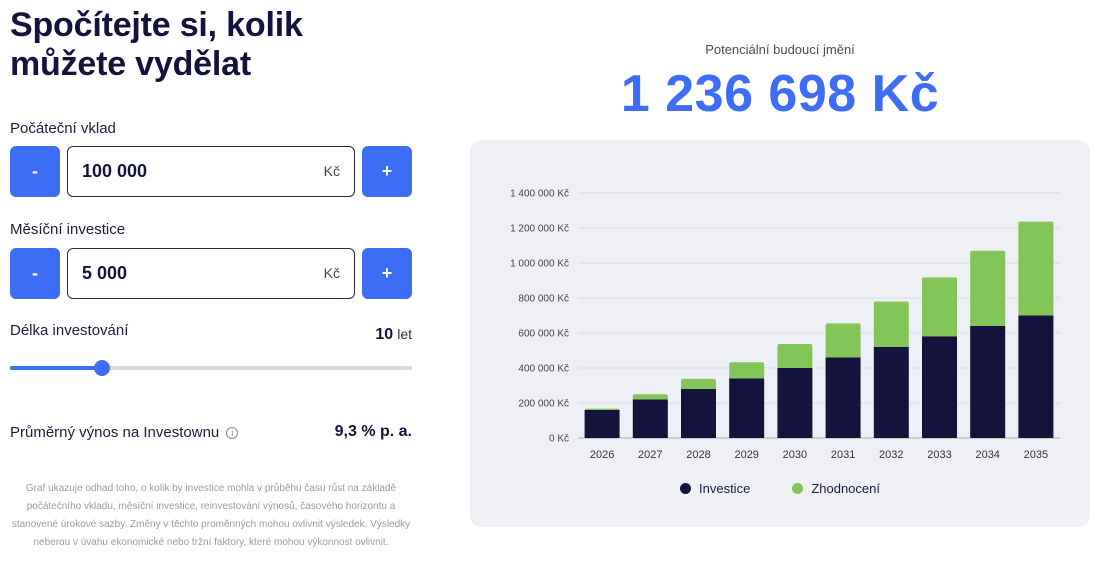 This screenshot has width=1100, height=572. What do you see at coordinates (331, 171) in the screenshot?
I see `initial-deposit-unit: Kč` at bounding box center [331, 171].